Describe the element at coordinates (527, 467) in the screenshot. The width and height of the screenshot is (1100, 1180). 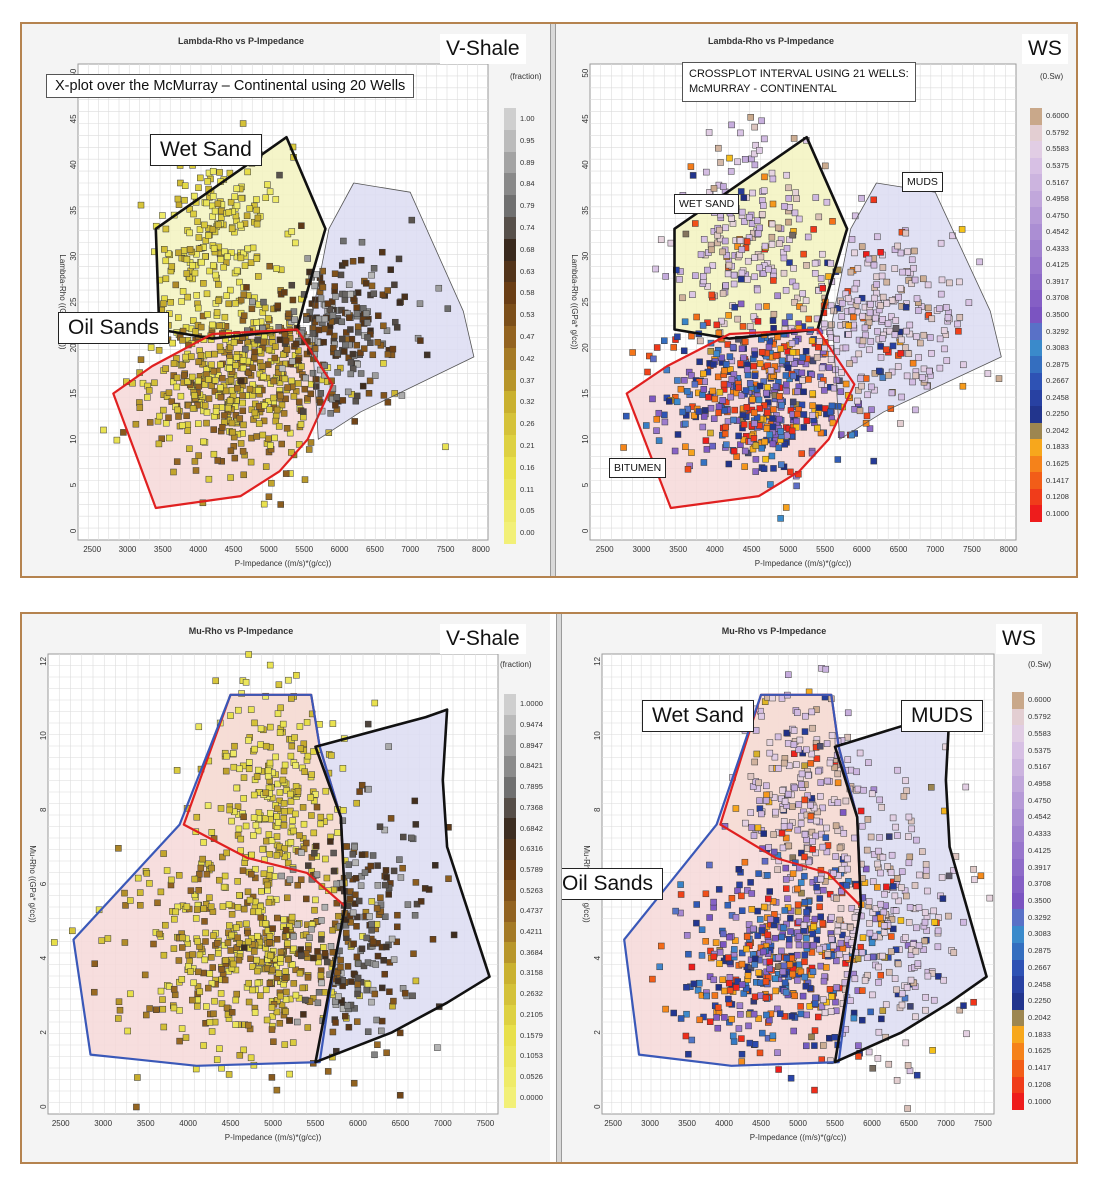
I see `colorbar-tick-label: 0.16` at that location.